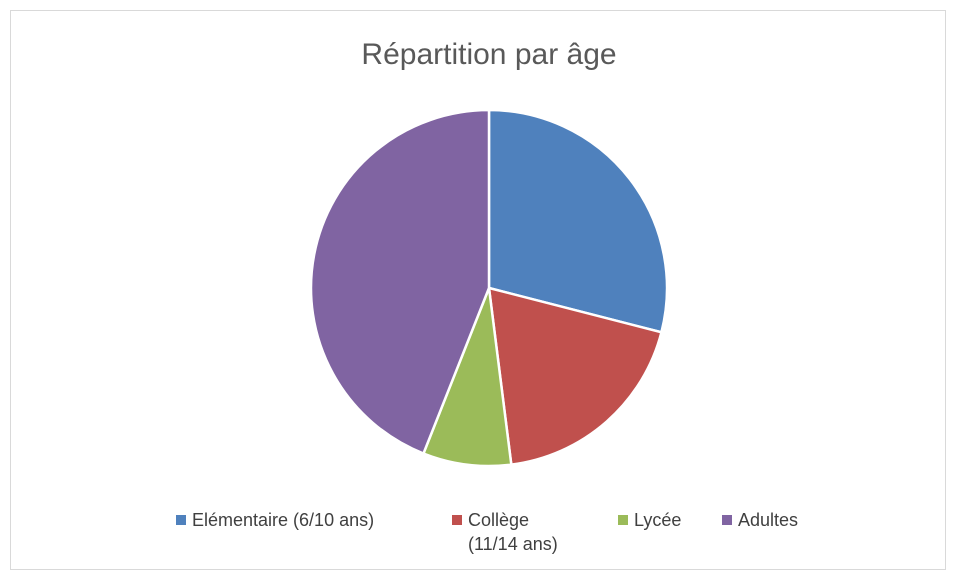 The width and height of the screenshot is (958, 581). I want to click on legend-item: Lycée, so click(649, 520).